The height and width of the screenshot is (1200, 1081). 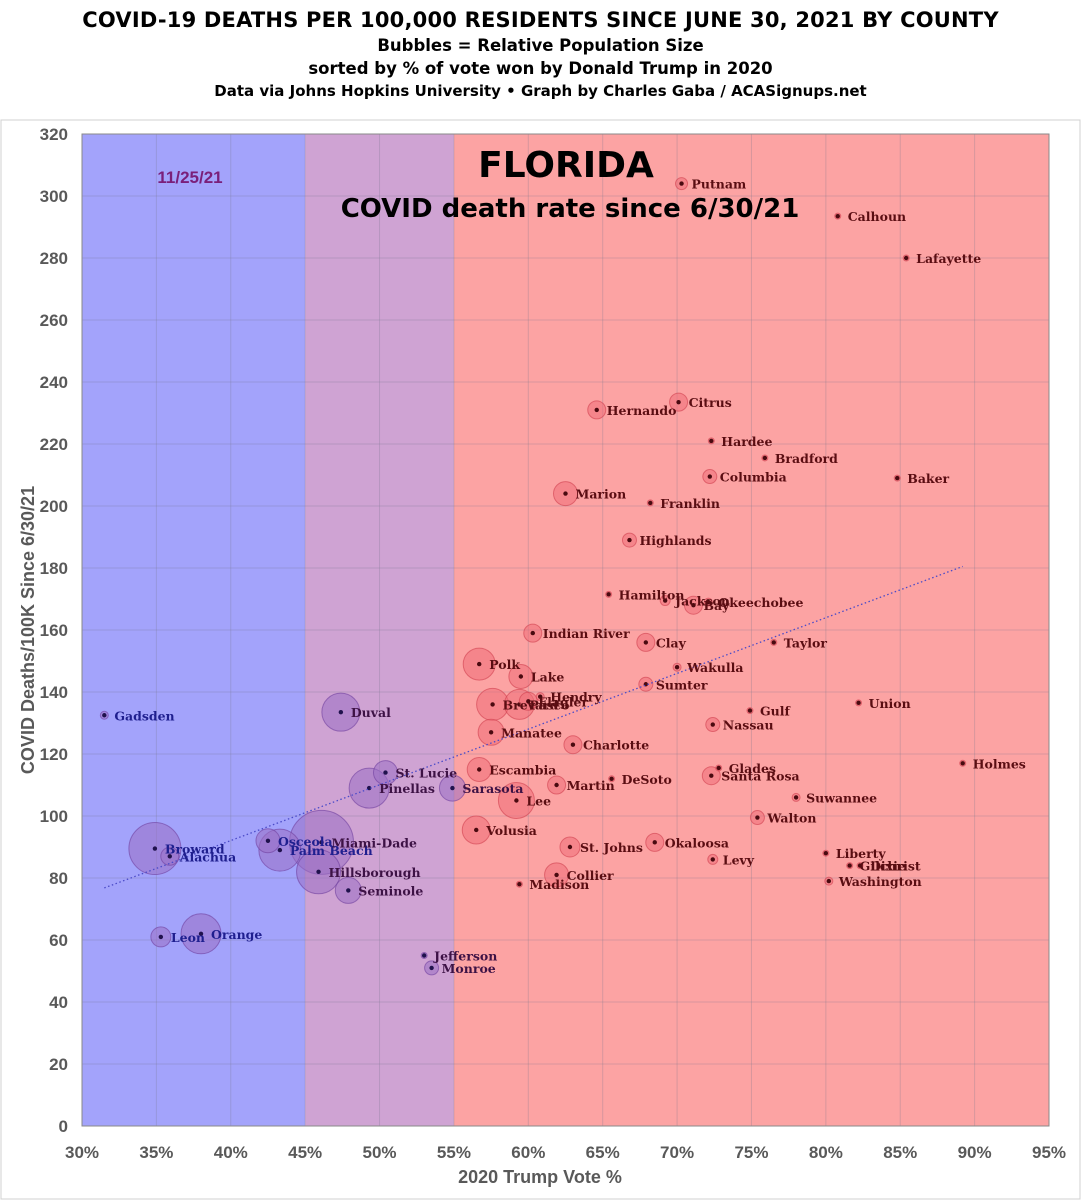 What do you see at coordinates (748, 725) in the screenshot?
I see `county-label: Nassau` at bounding box center [748, 725].